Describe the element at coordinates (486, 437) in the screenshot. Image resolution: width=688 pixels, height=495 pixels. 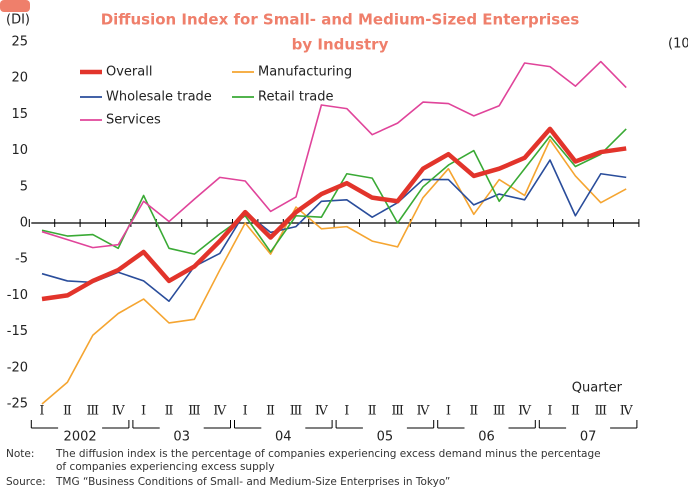
I see `year-label: 06` at that location.